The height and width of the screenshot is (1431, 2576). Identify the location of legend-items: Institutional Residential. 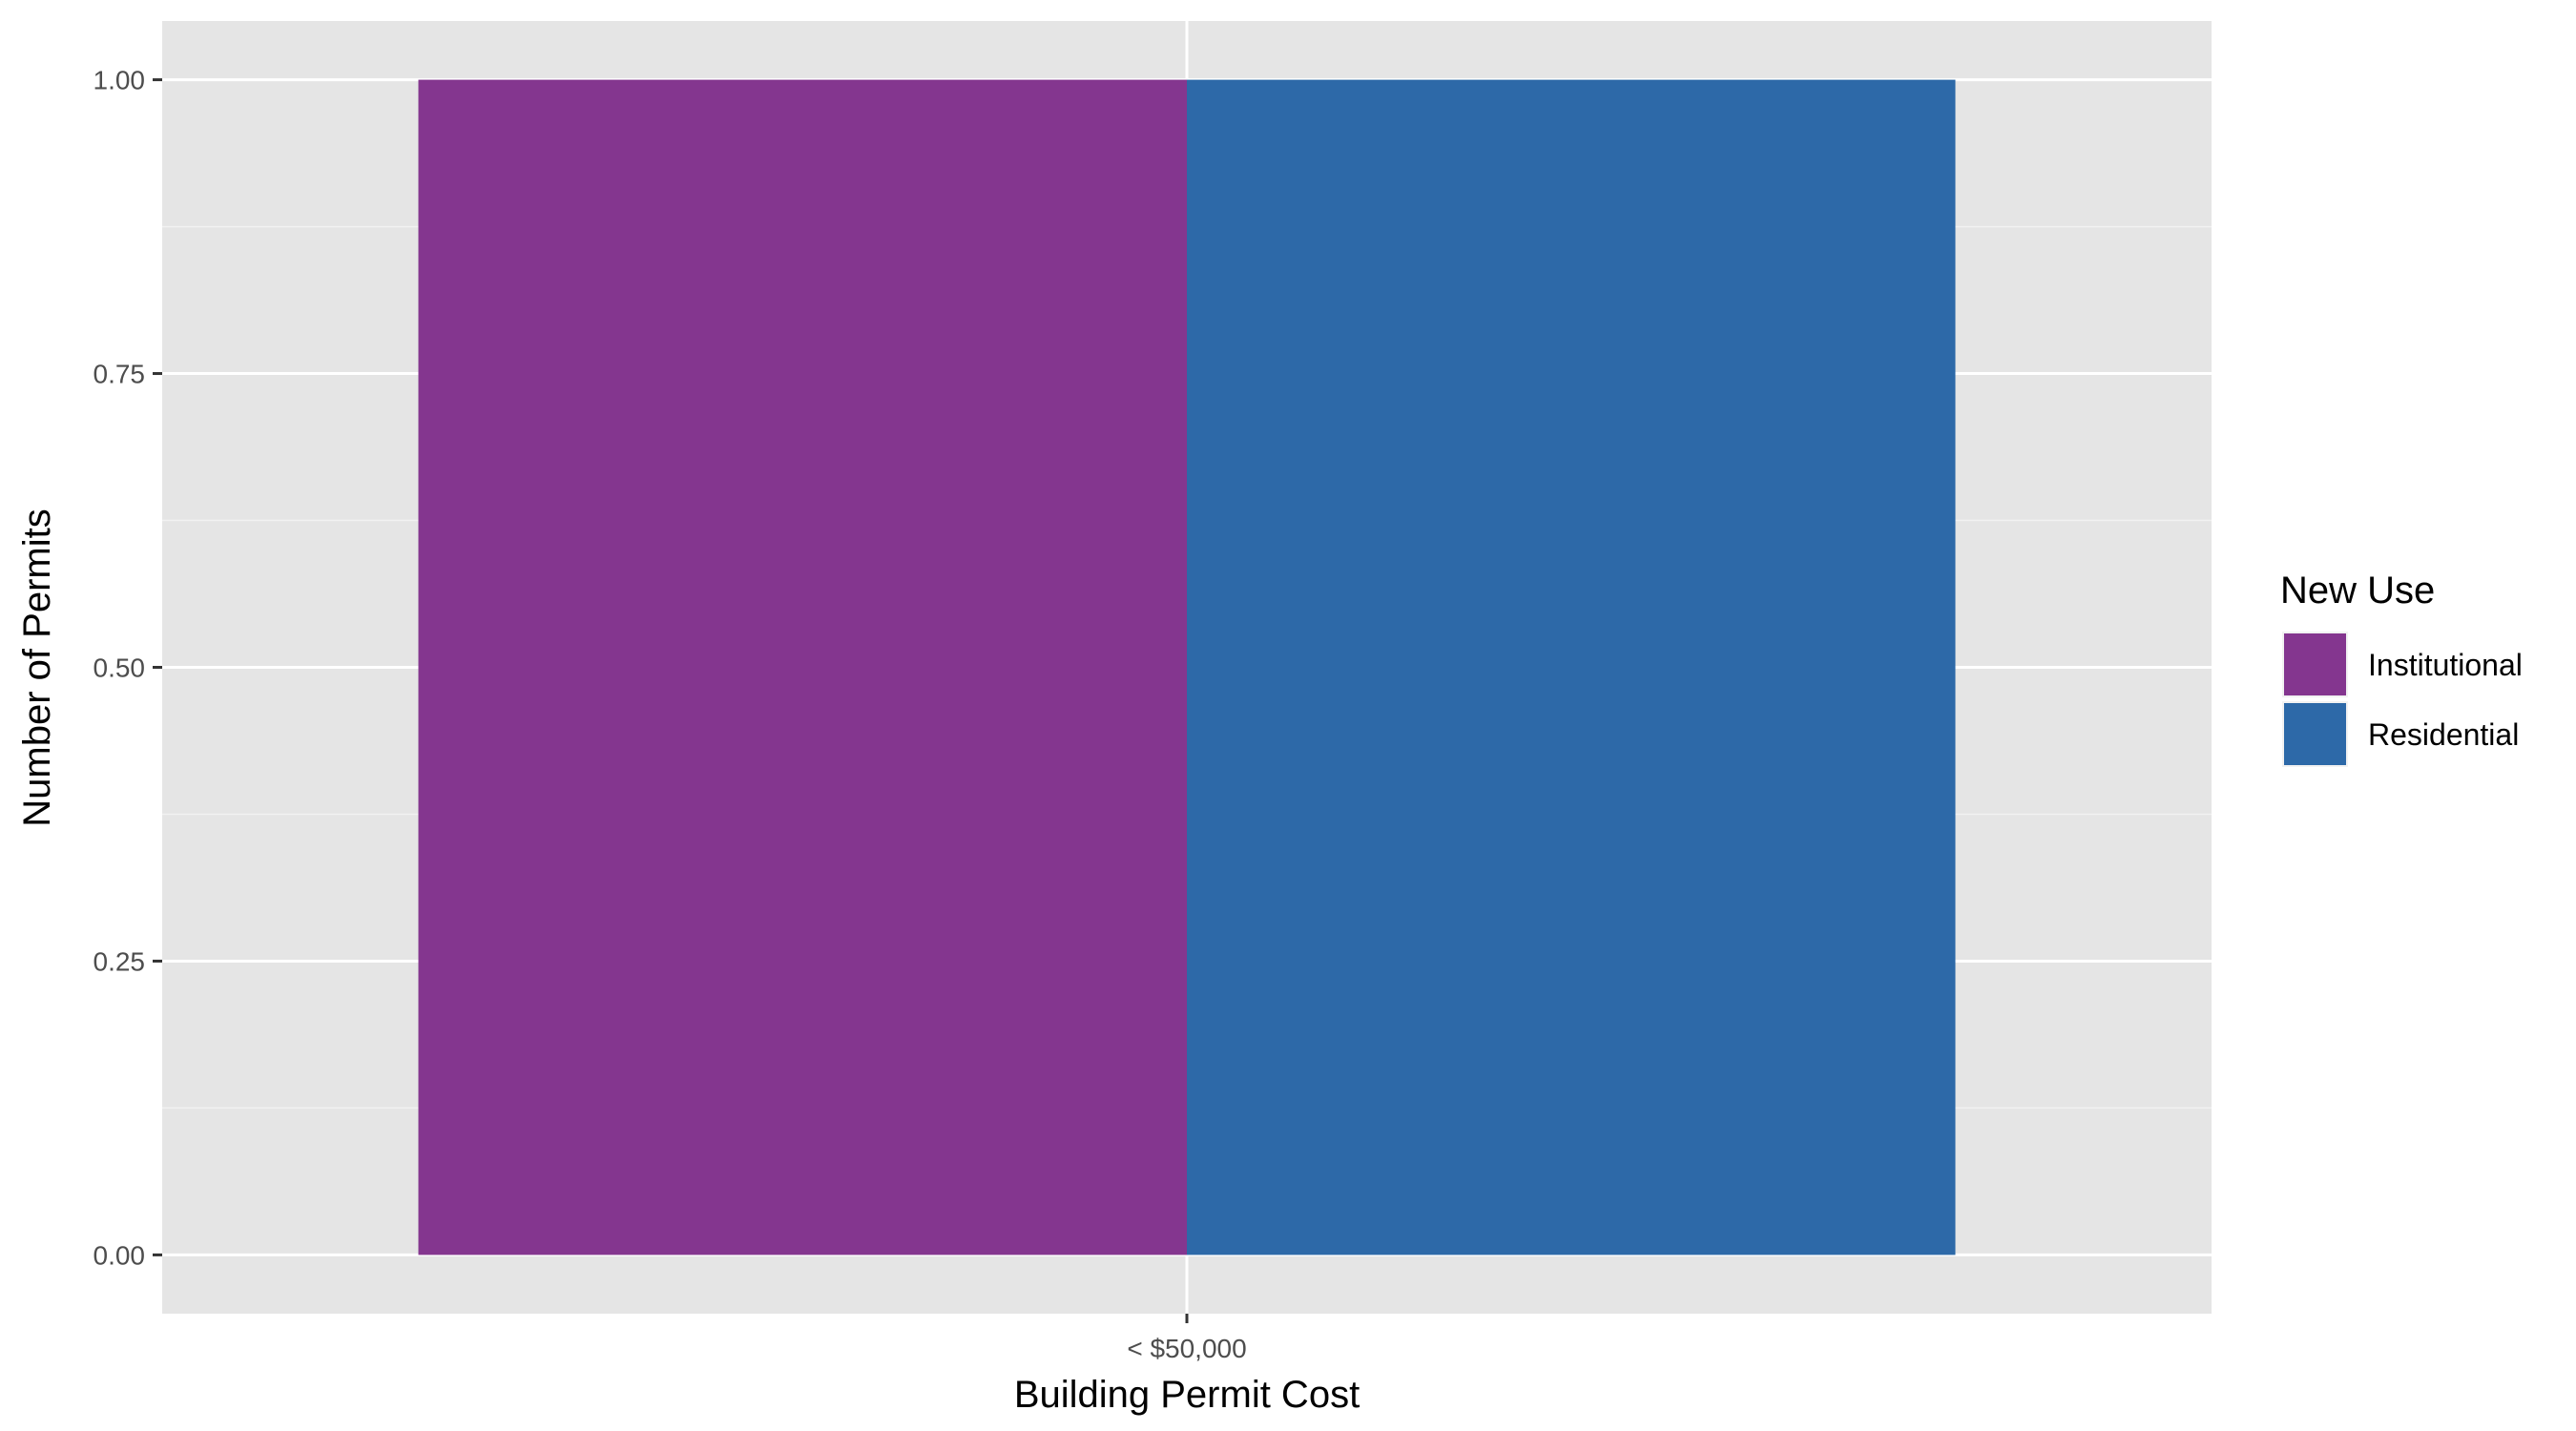
(2402, 699).